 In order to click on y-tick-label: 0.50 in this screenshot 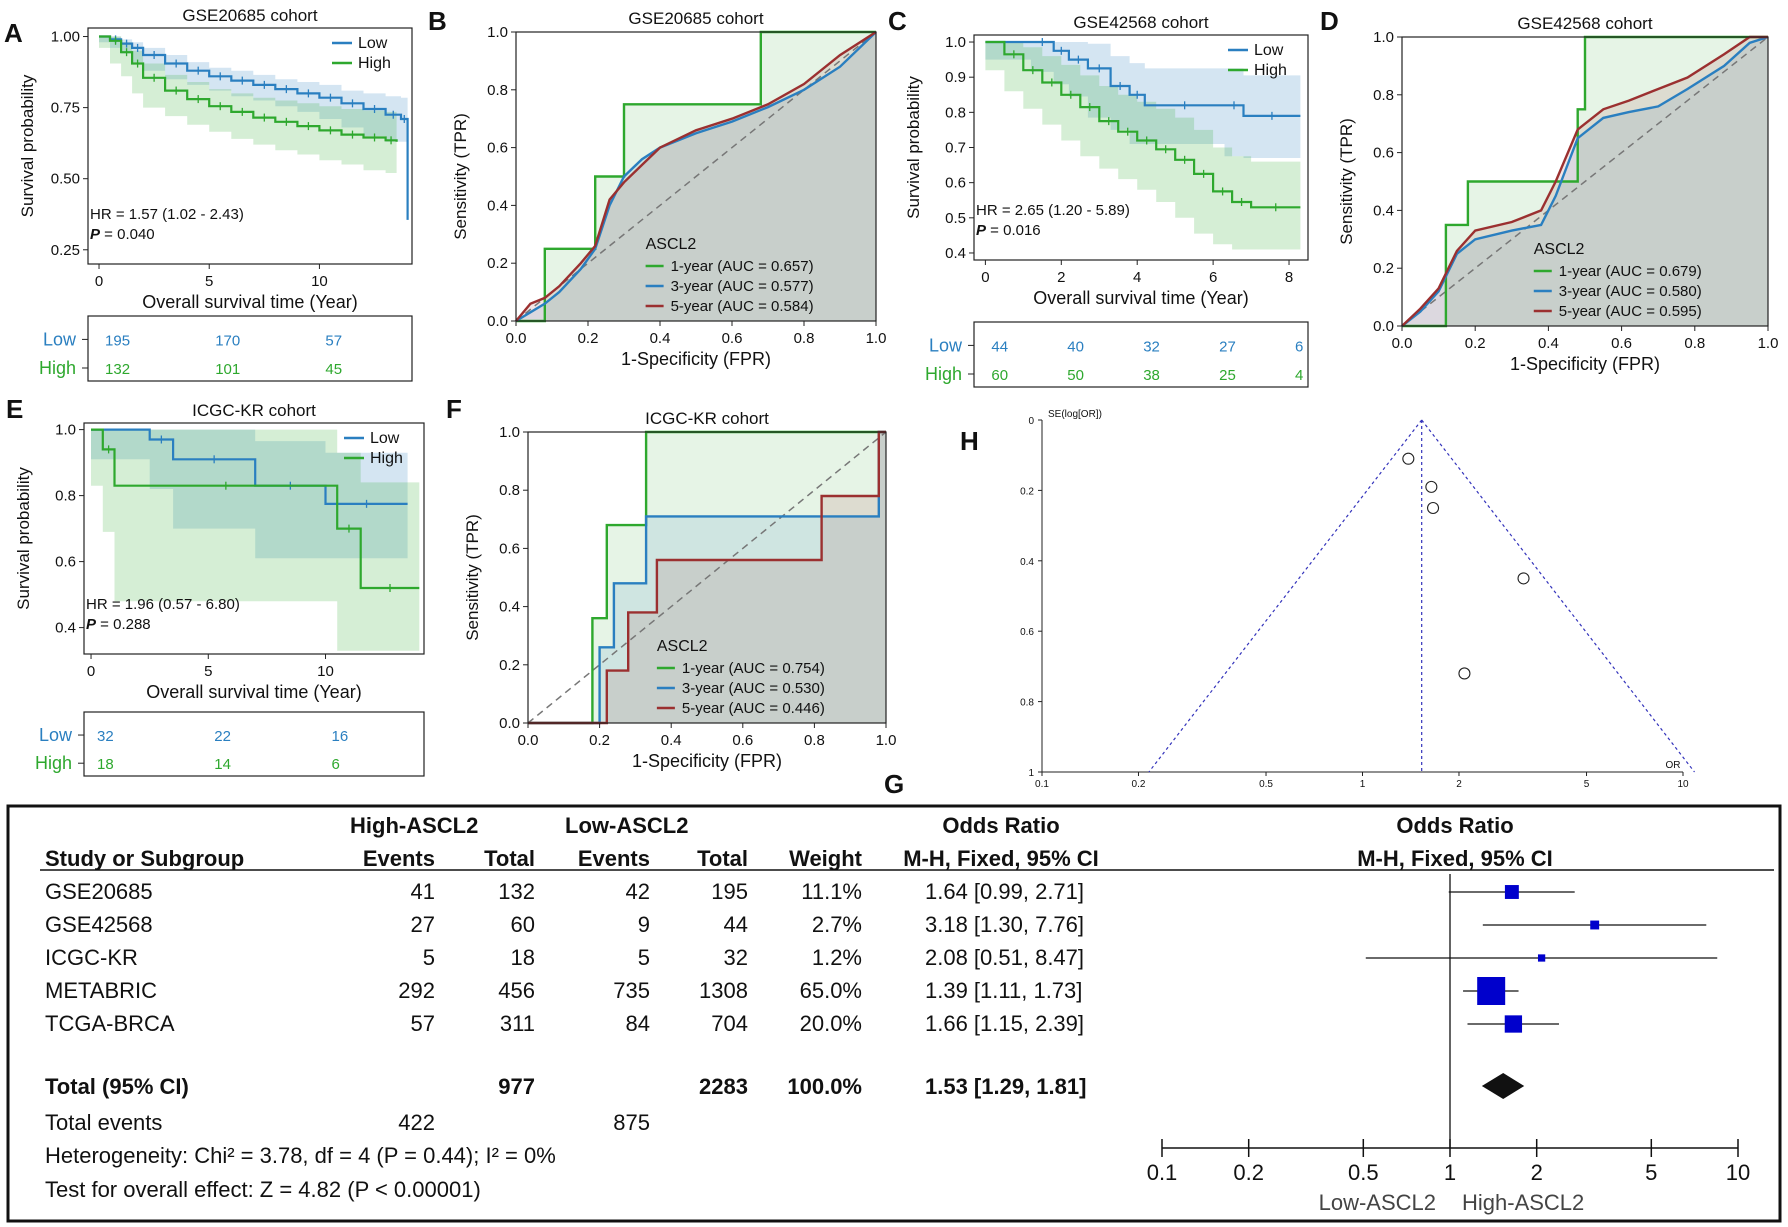, I will do `click(65, 179)`.